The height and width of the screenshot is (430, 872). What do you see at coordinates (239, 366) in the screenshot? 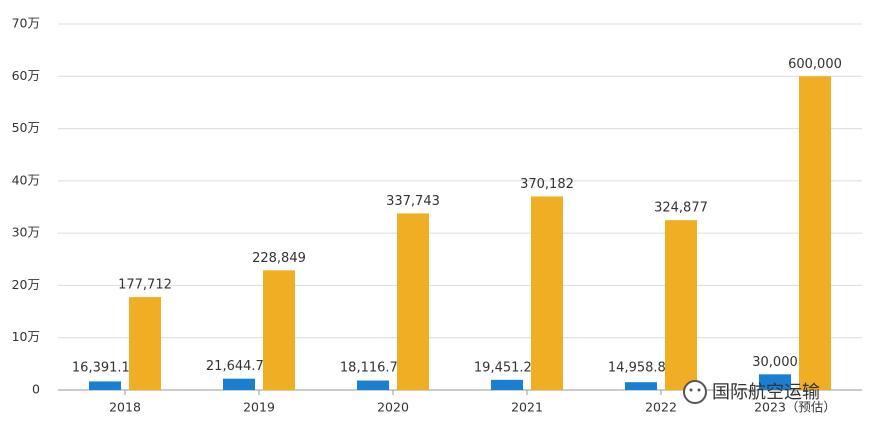
I see `value-label: 21,644.78` at bounding box center [239, 366].